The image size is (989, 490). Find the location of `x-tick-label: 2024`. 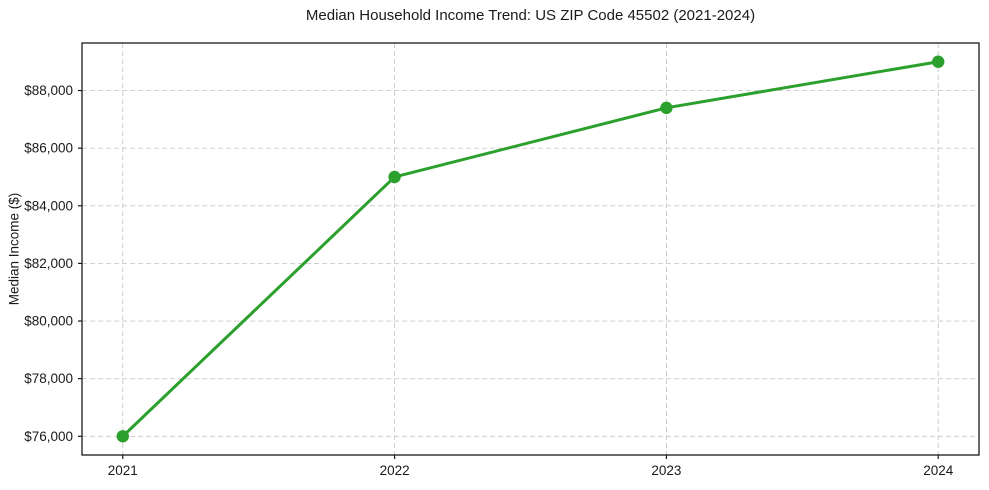

x-tick-label: 2024 is located at coordinates (938, 470).